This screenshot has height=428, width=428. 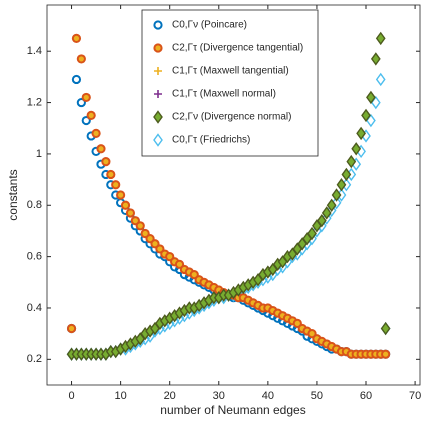 I want to click on y-axis-label: constants, so click(x=13, y=194).